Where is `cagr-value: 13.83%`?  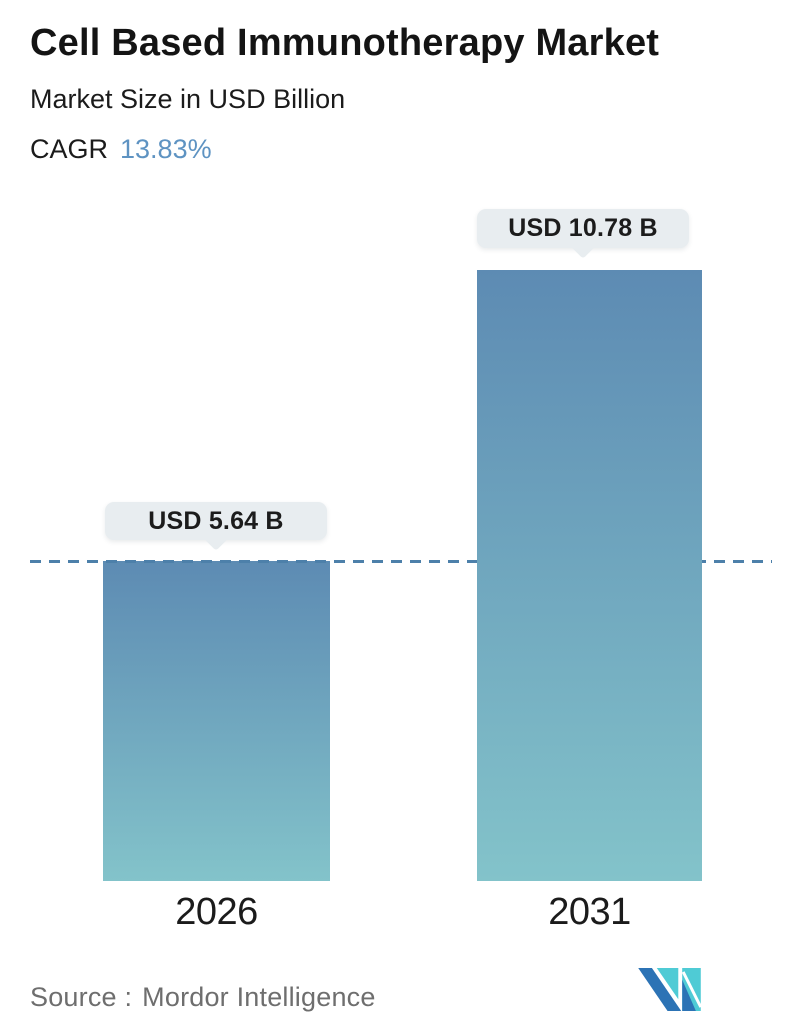 cagr-value: 13.83% is located at coordinates (166, 149).